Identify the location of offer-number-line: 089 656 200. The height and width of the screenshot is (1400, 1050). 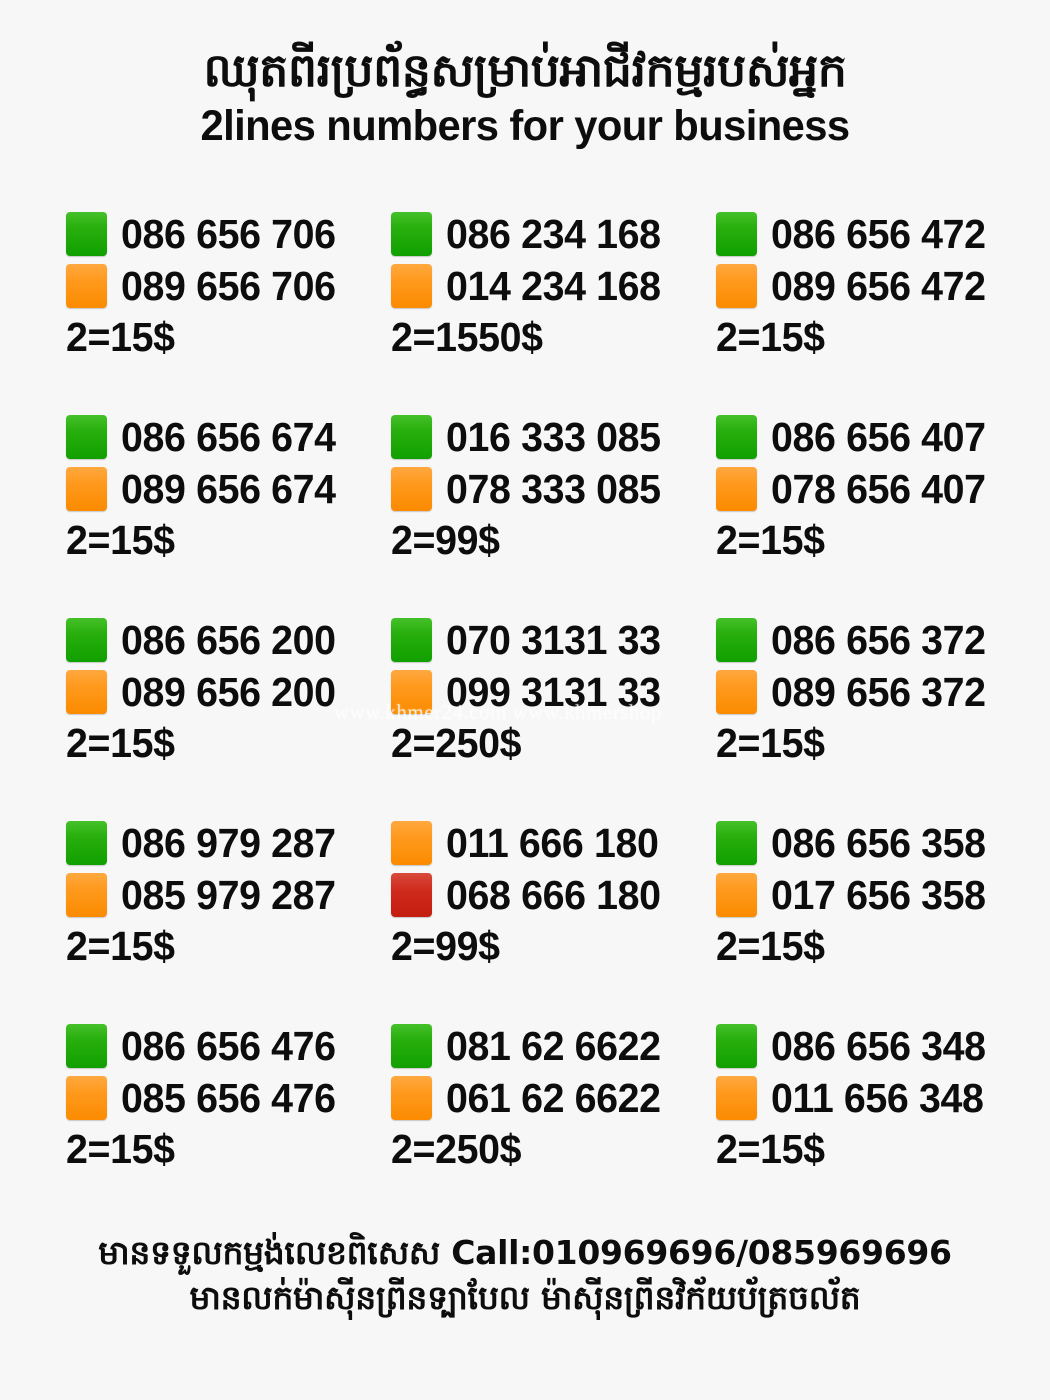
(228, 692).